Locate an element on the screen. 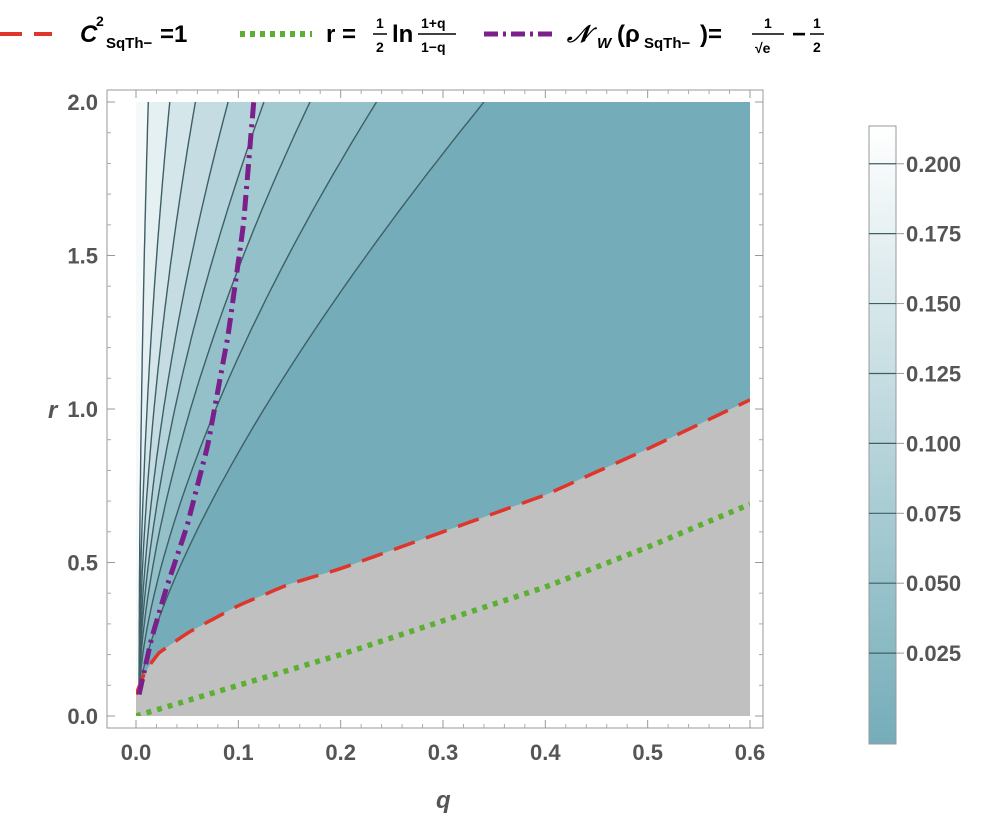  x-tick-label: 0.6 is located at coordinates (750, 752).